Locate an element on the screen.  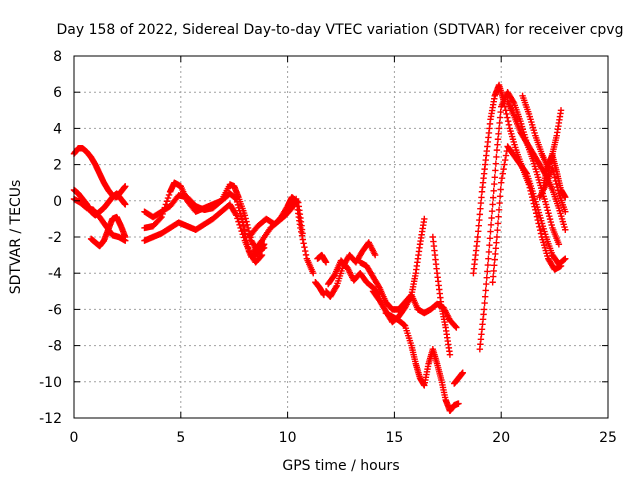
x-tick-label: 15 is located at coordinates (394, 438).